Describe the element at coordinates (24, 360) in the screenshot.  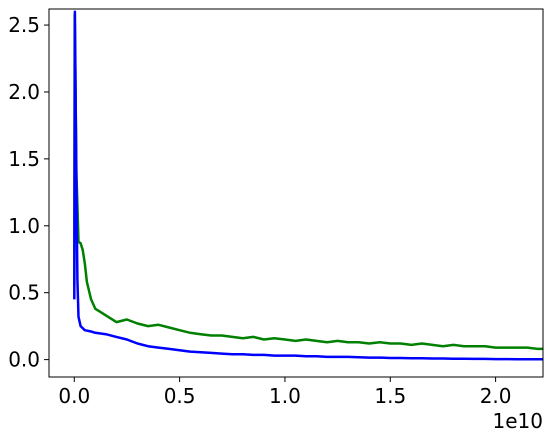
I see `y-tick-label: 0.0` at that location.